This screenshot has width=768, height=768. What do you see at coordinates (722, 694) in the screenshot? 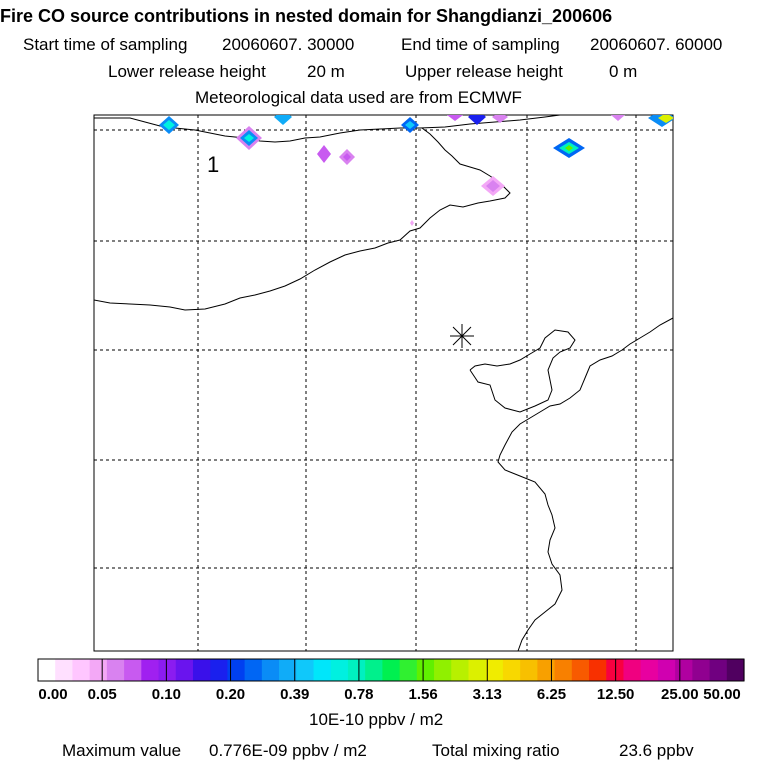
I see `colorbar-tick-label: 50.00` at bounding box center [722, 694].